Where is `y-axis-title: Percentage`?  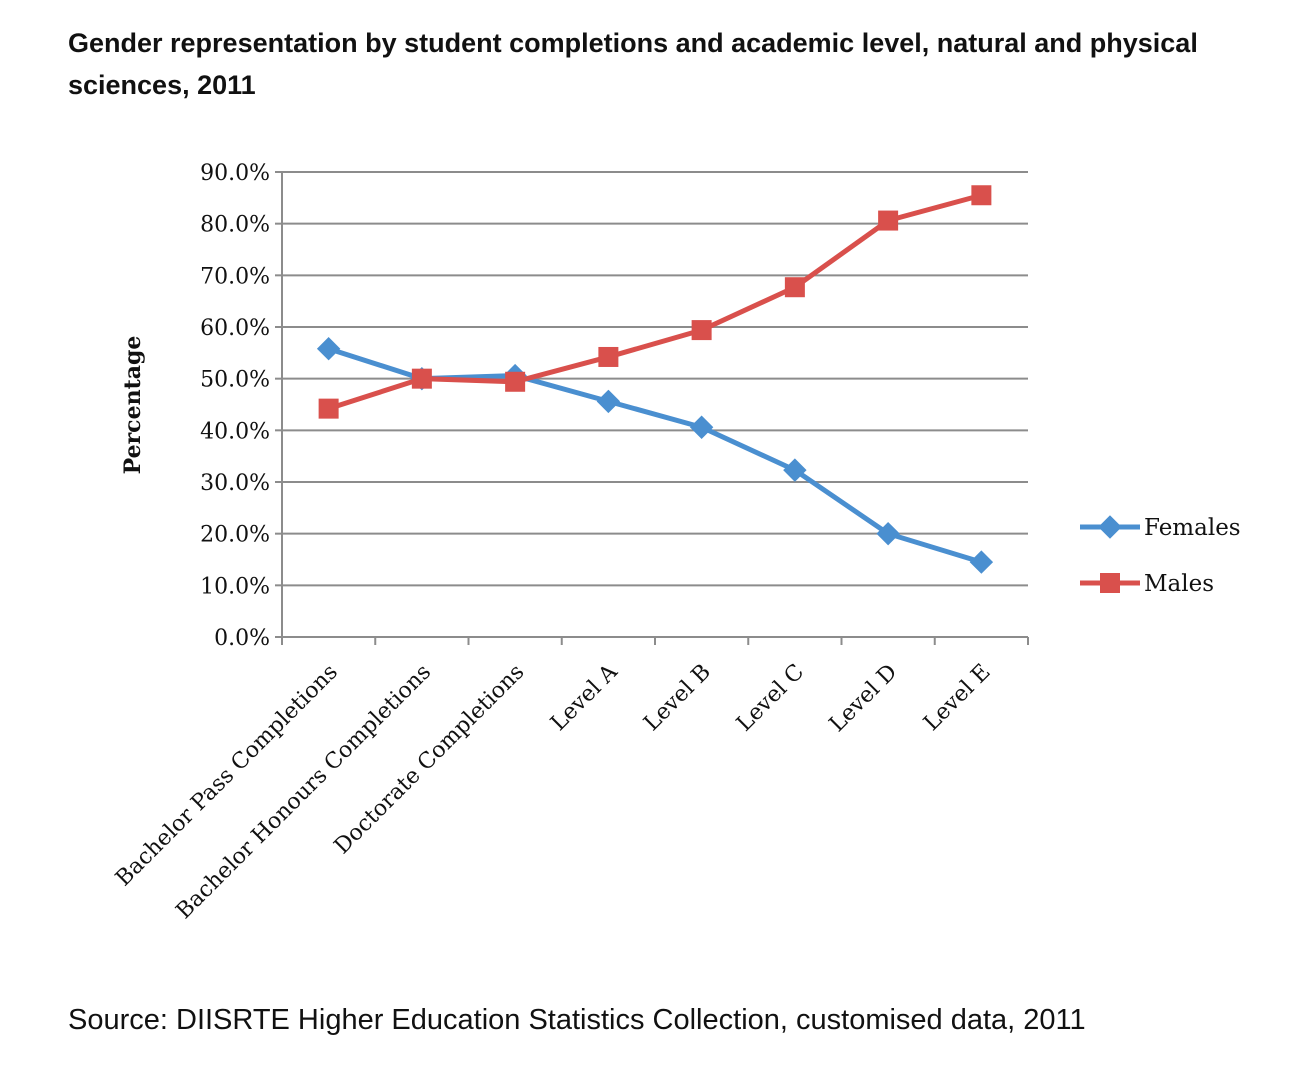
y-axis-title: Percentage is located at coordinates (133, 405).